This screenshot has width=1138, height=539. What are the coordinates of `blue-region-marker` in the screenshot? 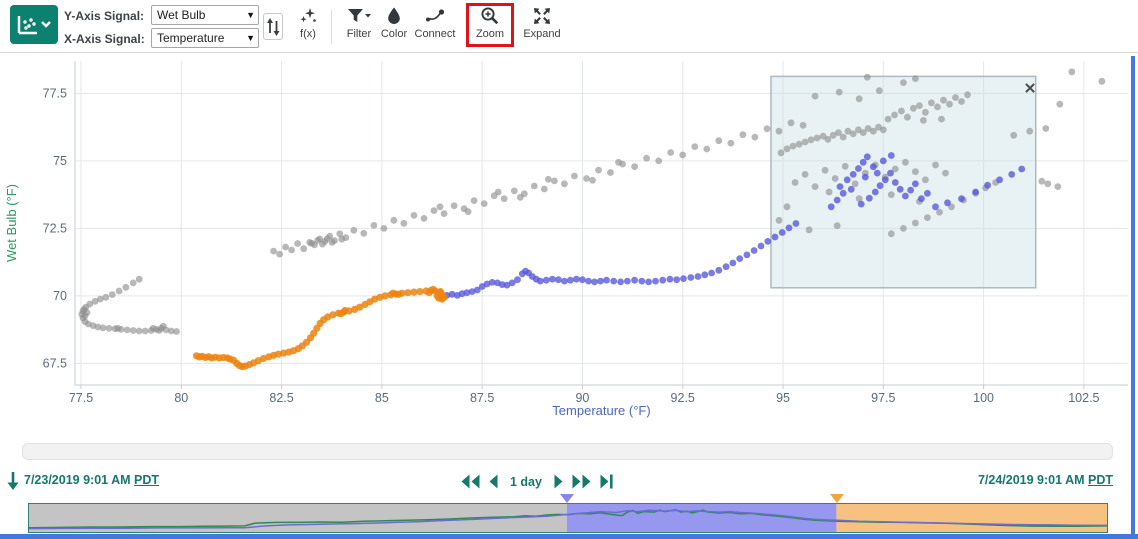 It's located at (566, 498).